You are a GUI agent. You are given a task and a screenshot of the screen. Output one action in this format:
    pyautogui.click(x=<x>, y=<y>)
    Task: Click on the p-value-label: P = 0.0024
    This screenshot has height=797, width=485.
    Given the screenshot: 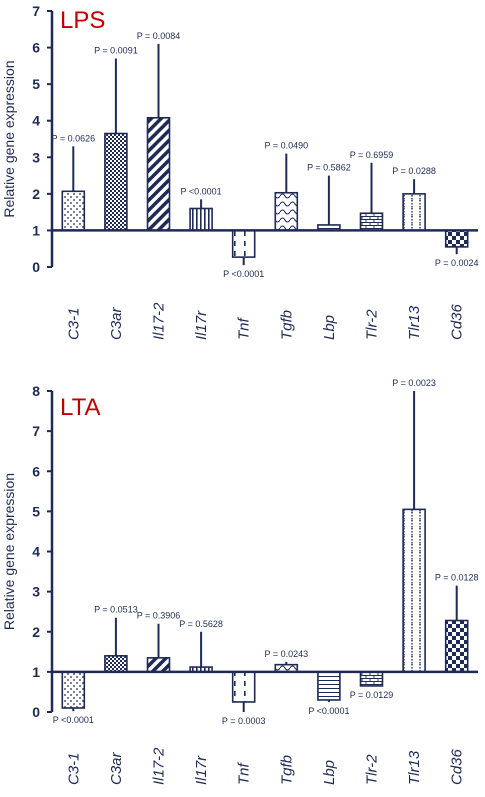 What is the action you would take?
    pyautogui.click(x=457, y=263)
    